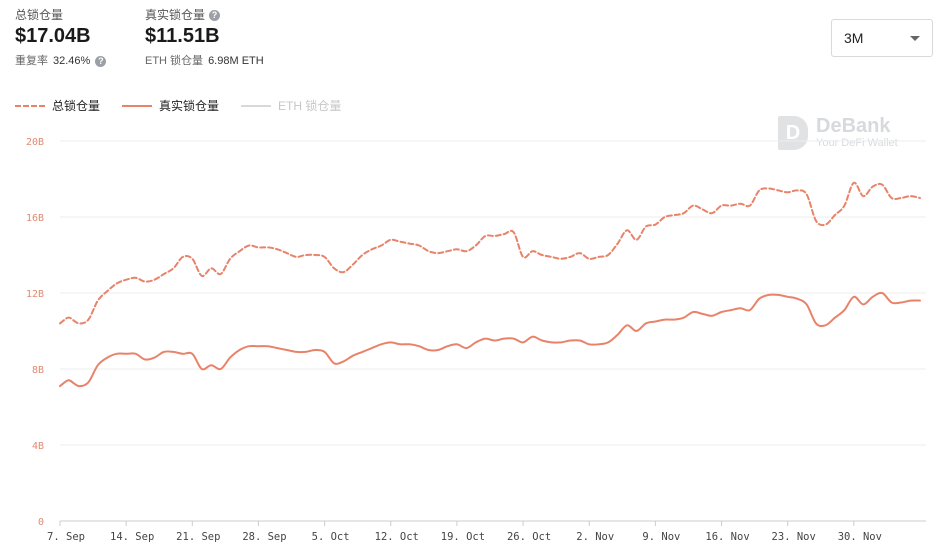 This screenshot has width=944, height=560. Describe the element at coordinates (35, 332) in the screenshot. I see `y-axis-ticks: 0 4B 8B 12B 16B 20B` at that location.